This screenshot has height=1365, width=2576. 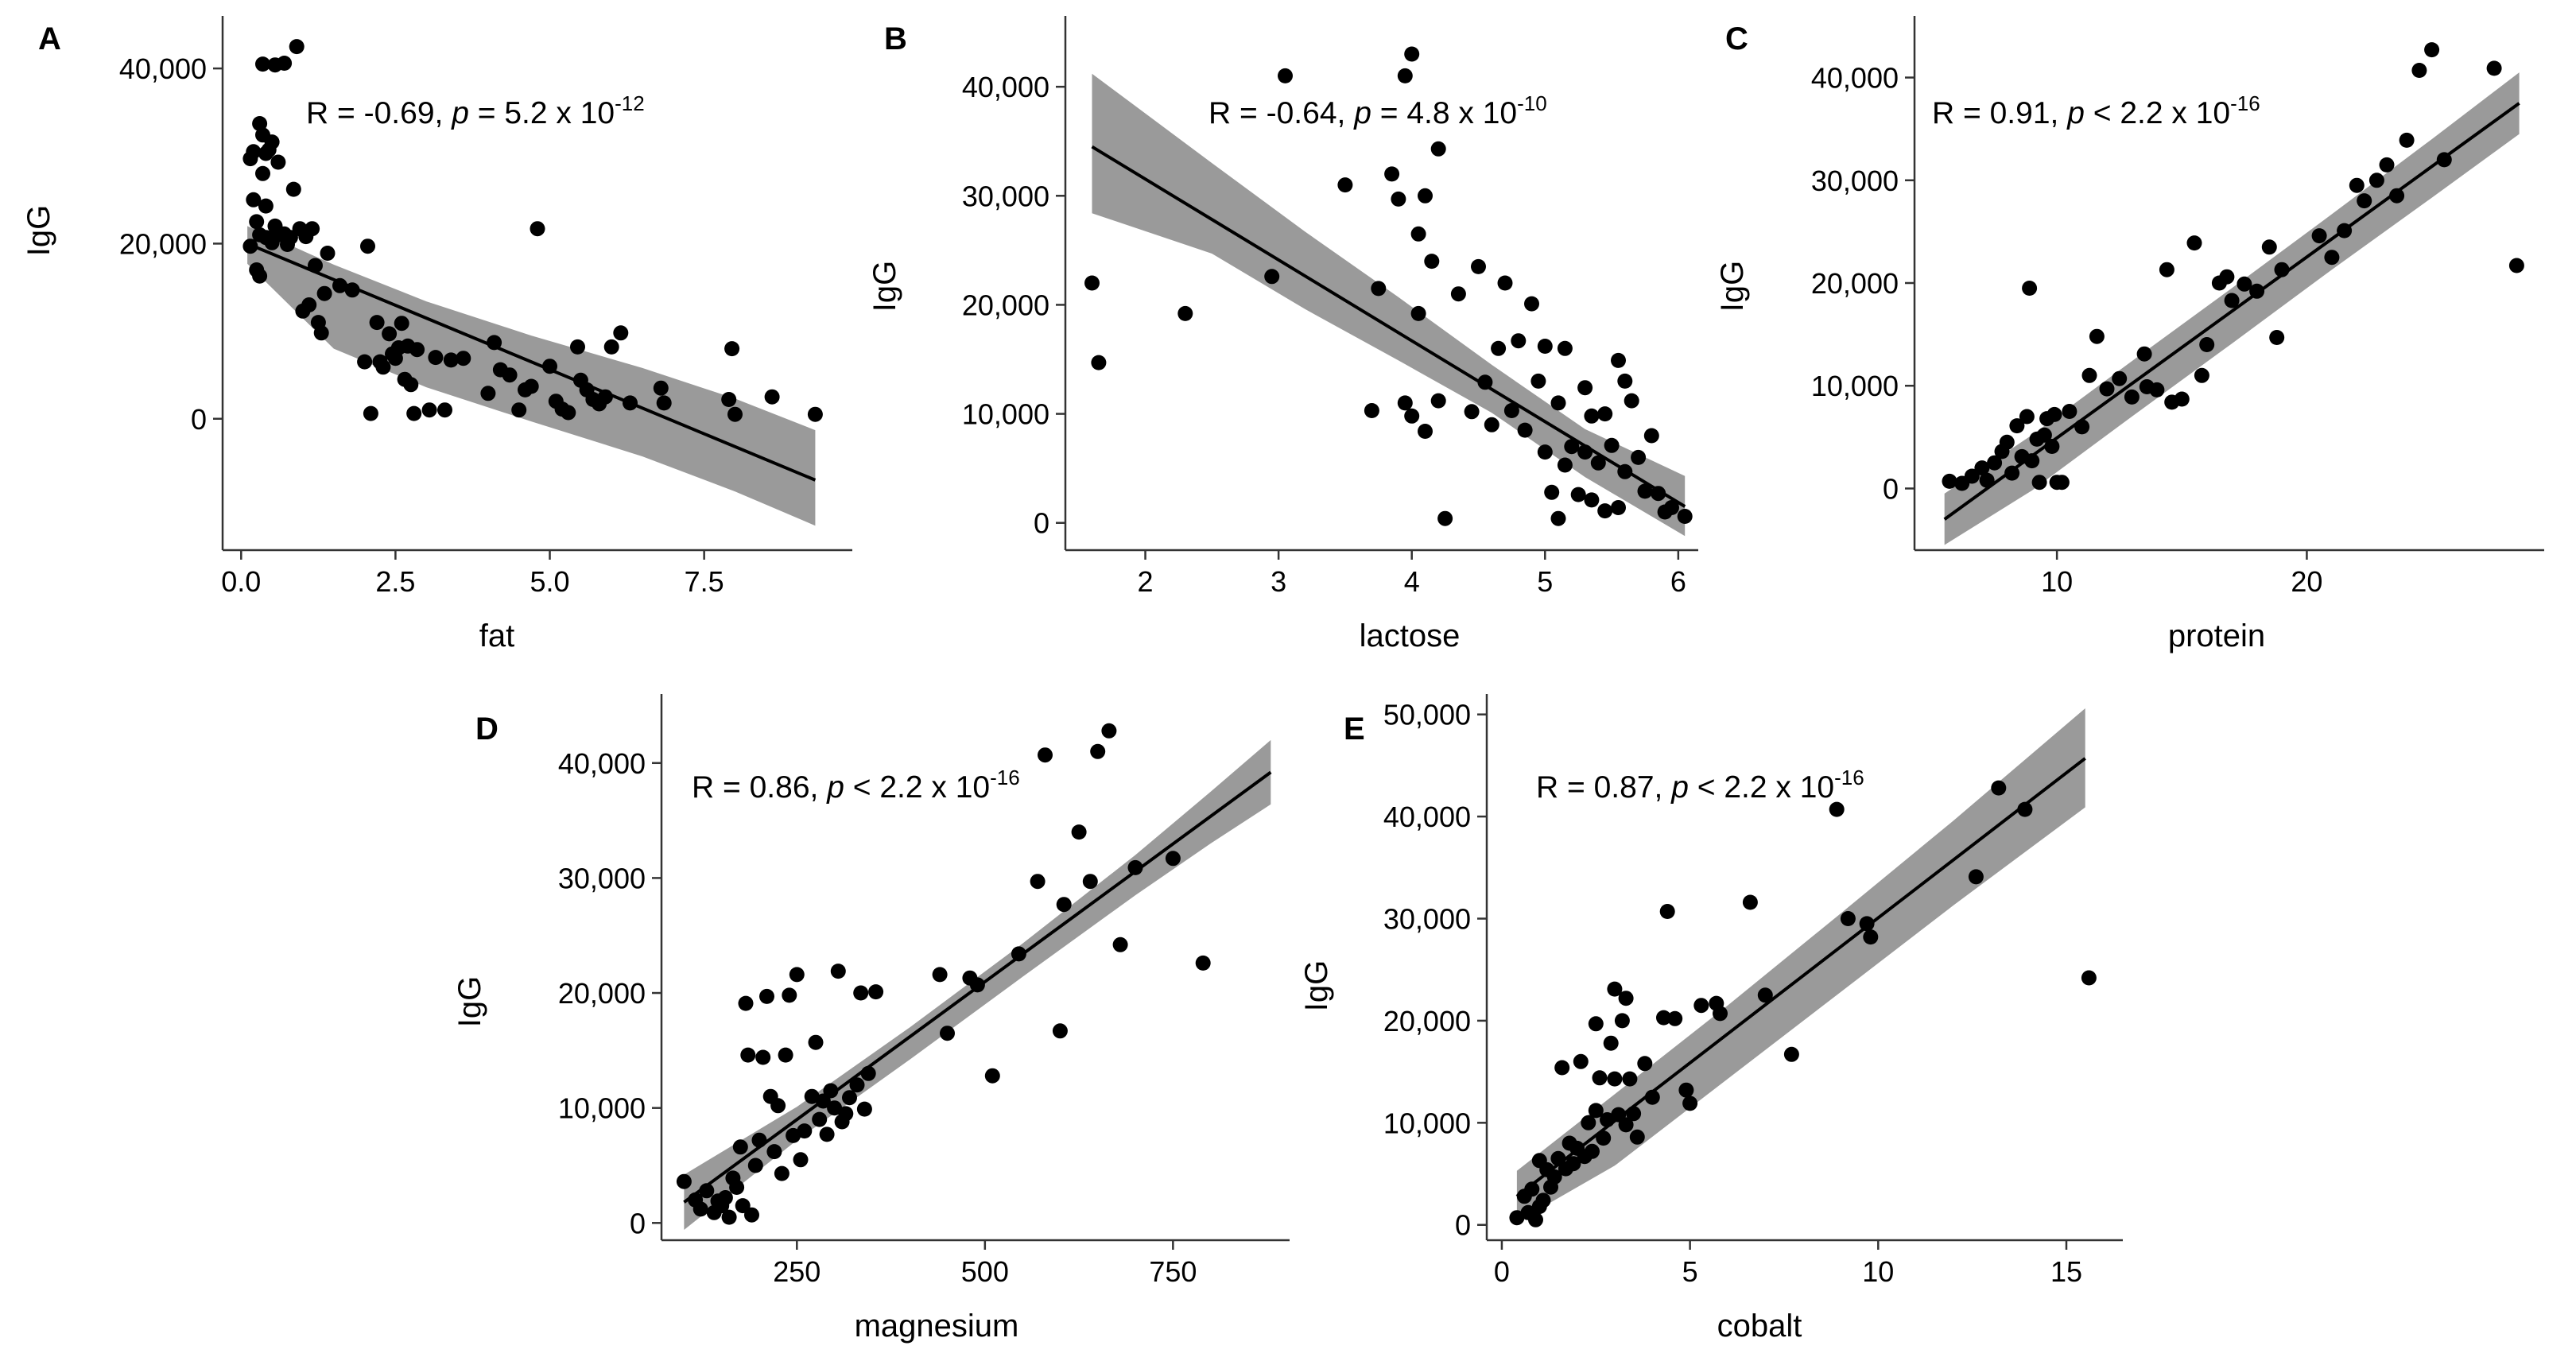 I want to click on annotation-exponent: -16, so click(x=2245, y=103).